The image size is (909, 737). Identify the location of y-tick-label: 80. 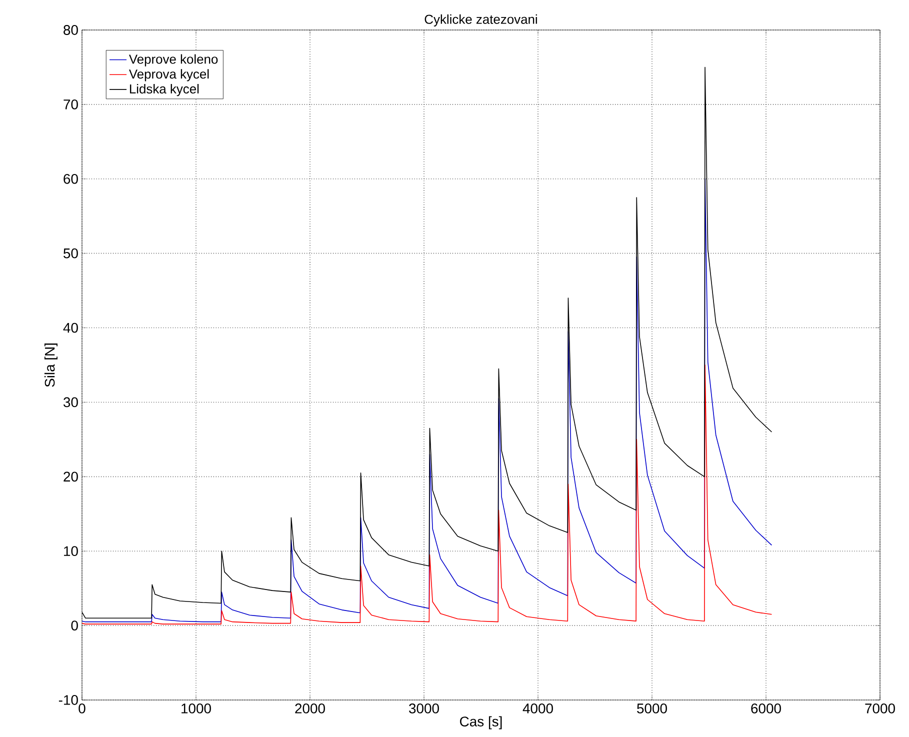
(71, 30).